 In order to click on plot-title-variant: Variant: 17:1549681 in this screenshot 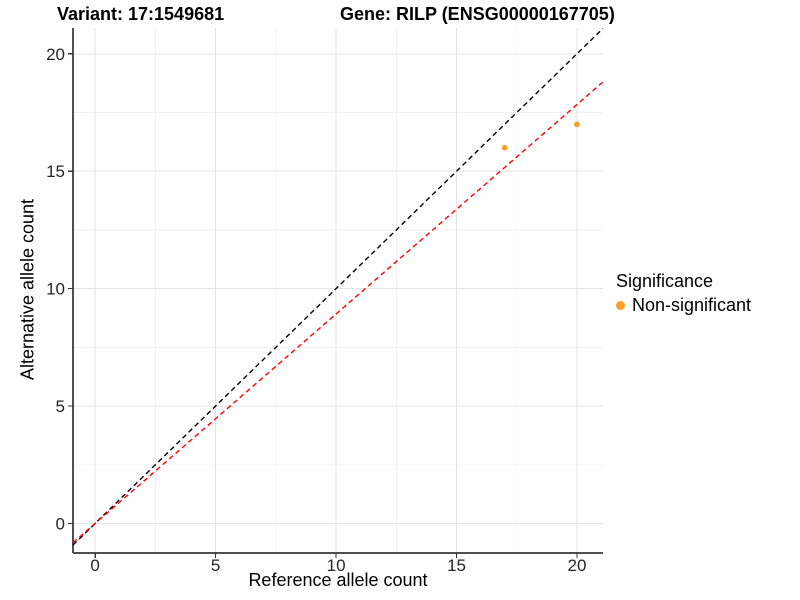, I will do `click(141, 14)`.